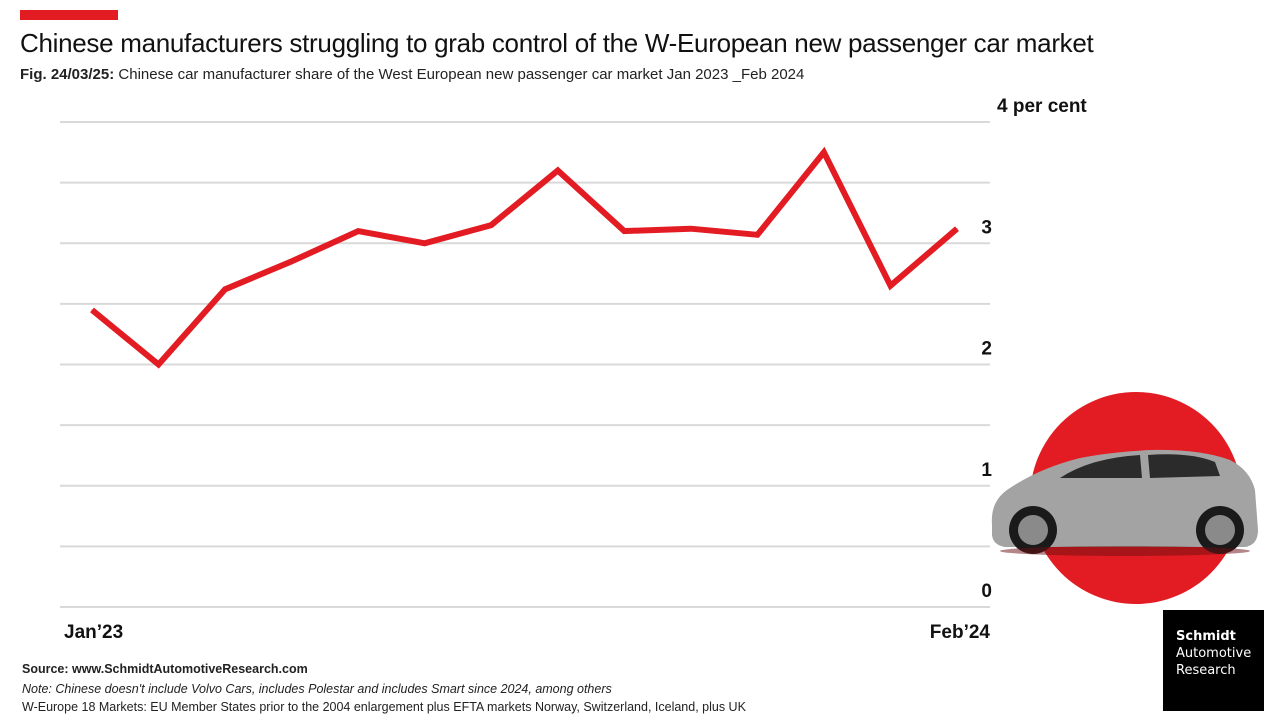 The height and width of the screenshot is (720, 1280). What do you see at coordinates (67, 74) in the screenshot?
I see `figure-label: Fig. 24/03/25:` at bounding box center [67, 74].